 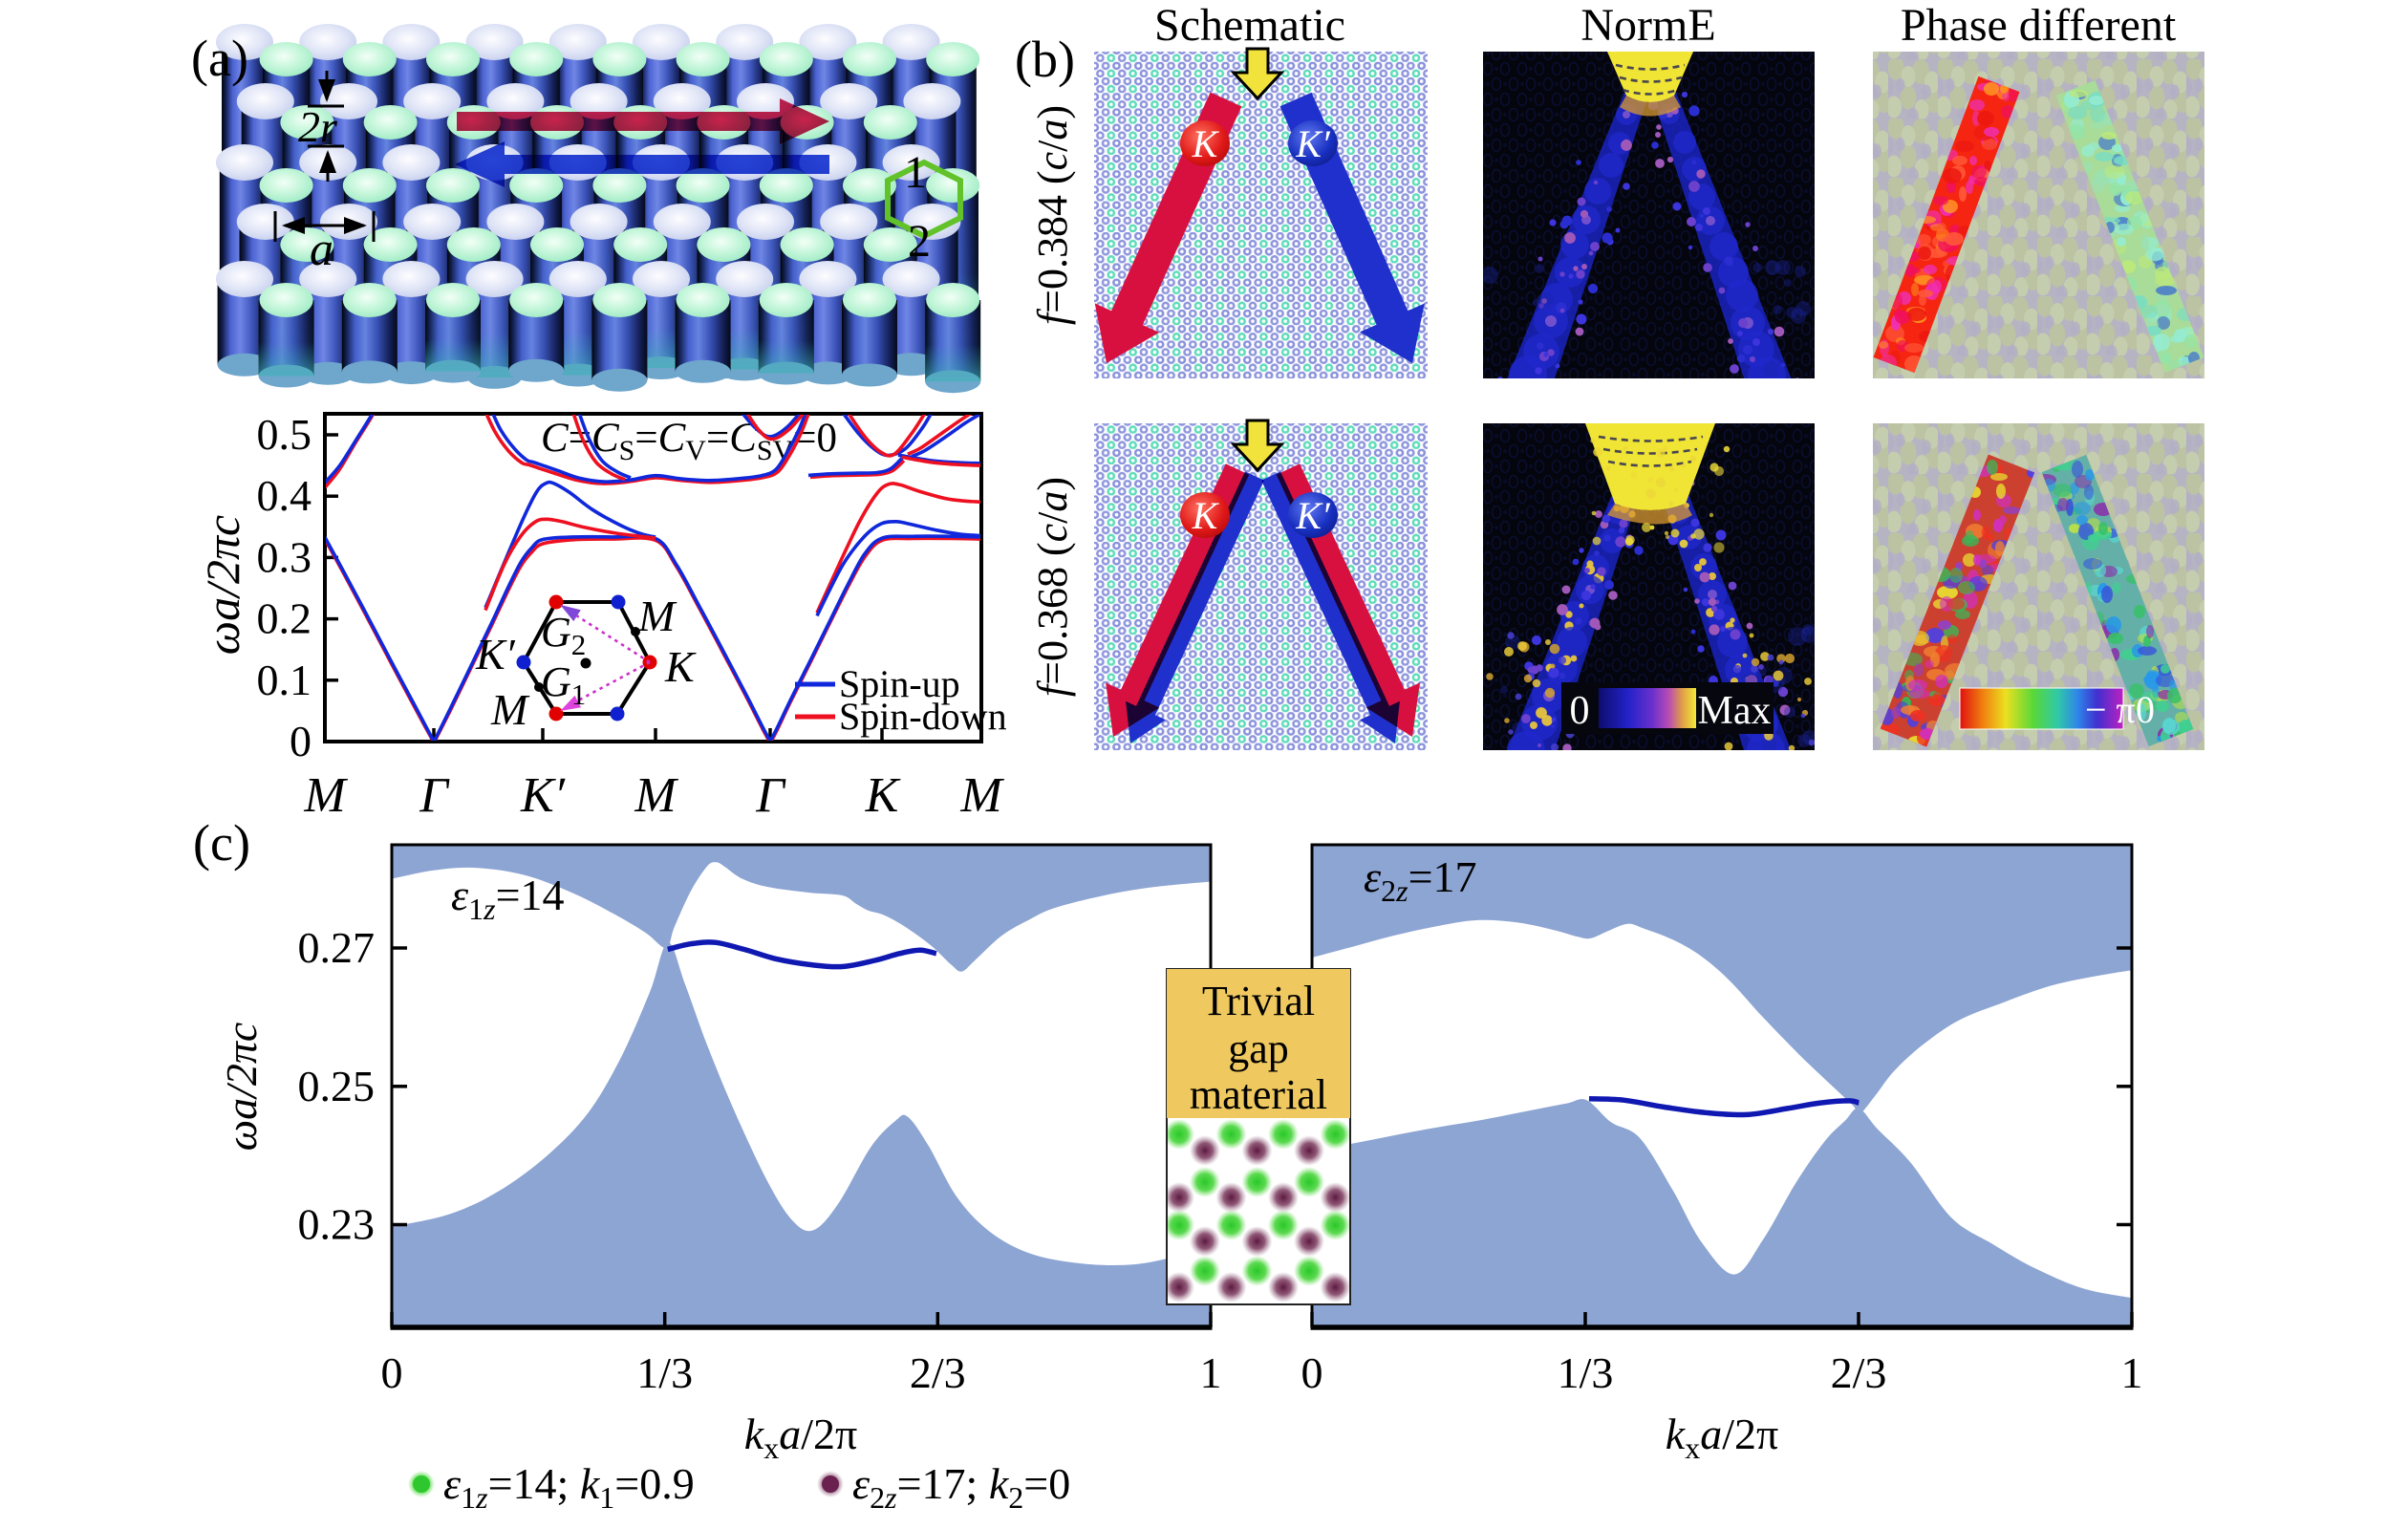 What do you see at coordinates (2111, 709) in the screenshot?
I see `svg-text: − π` at bounding box center [2111, 709].